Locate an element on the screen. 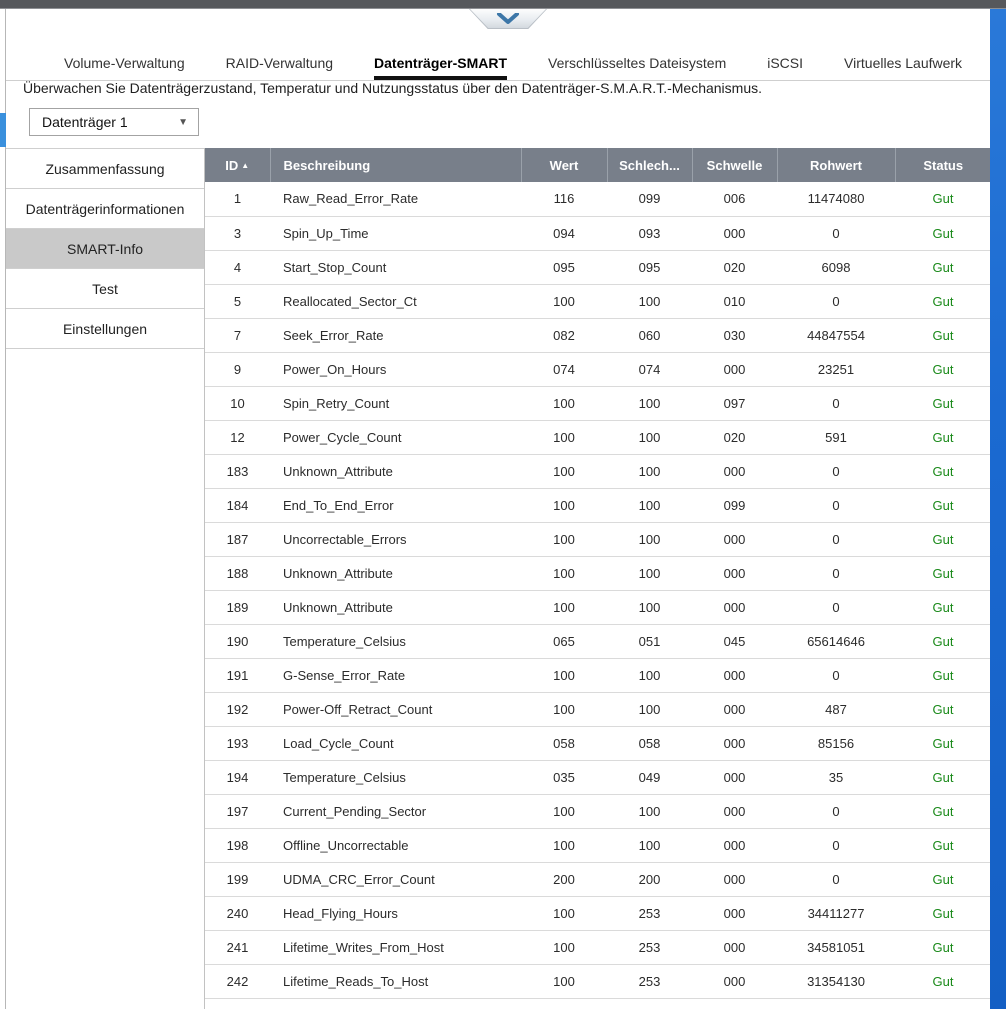 This screenshot has width=1006, height=1009. cell-id: 242 is located at coordinates (237, 981).